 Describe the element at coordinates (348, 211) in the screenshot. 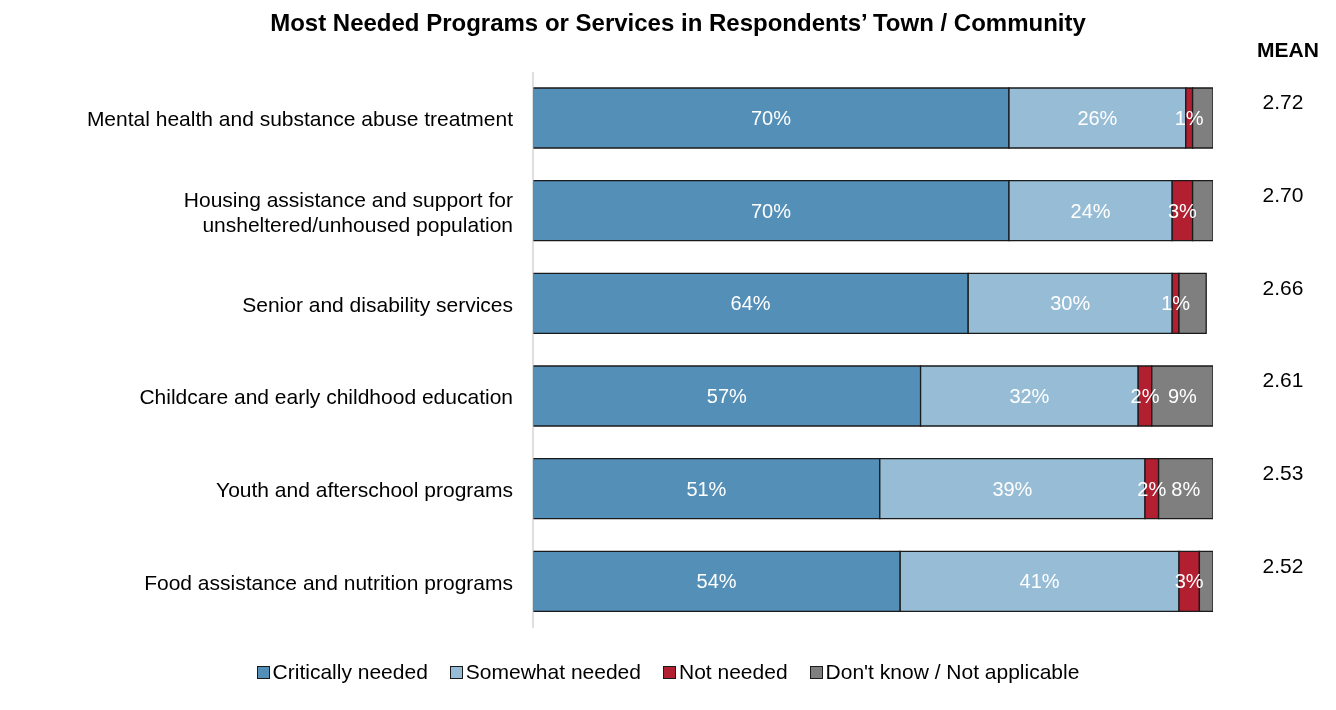

I see `y-tick-label: Housing assistance and support for unsheltered/unhoused population` at that location.